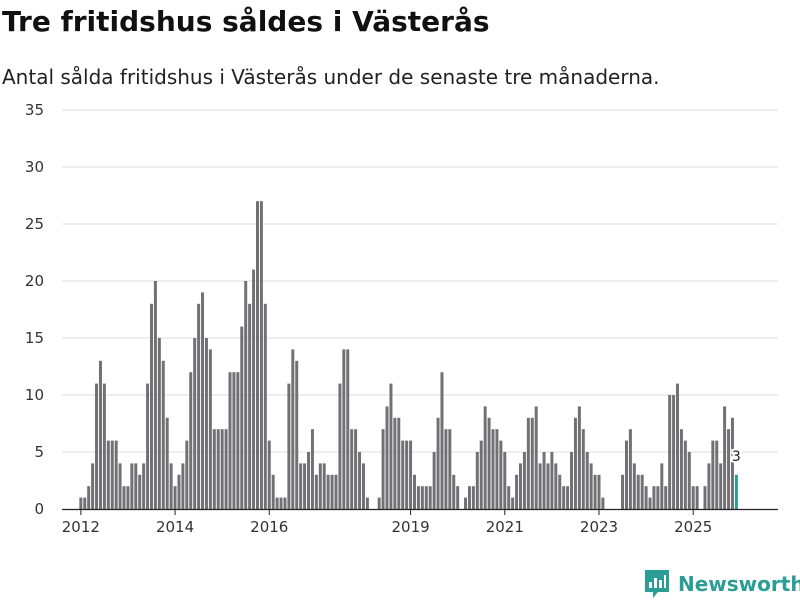 The width and height of the screenshot is (800, 600). I want to click on chart-title: Tre fritidshus såldes i Västerås, so click(246, 21).